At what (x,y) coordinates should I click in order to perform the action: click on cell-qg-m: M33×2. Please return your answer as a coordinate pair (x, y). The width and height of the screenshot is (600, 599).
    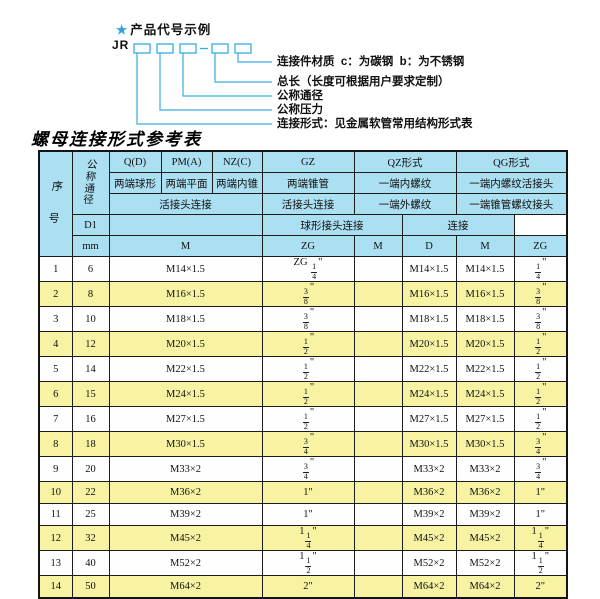
    Looking at the image, I should click on (485, 469).